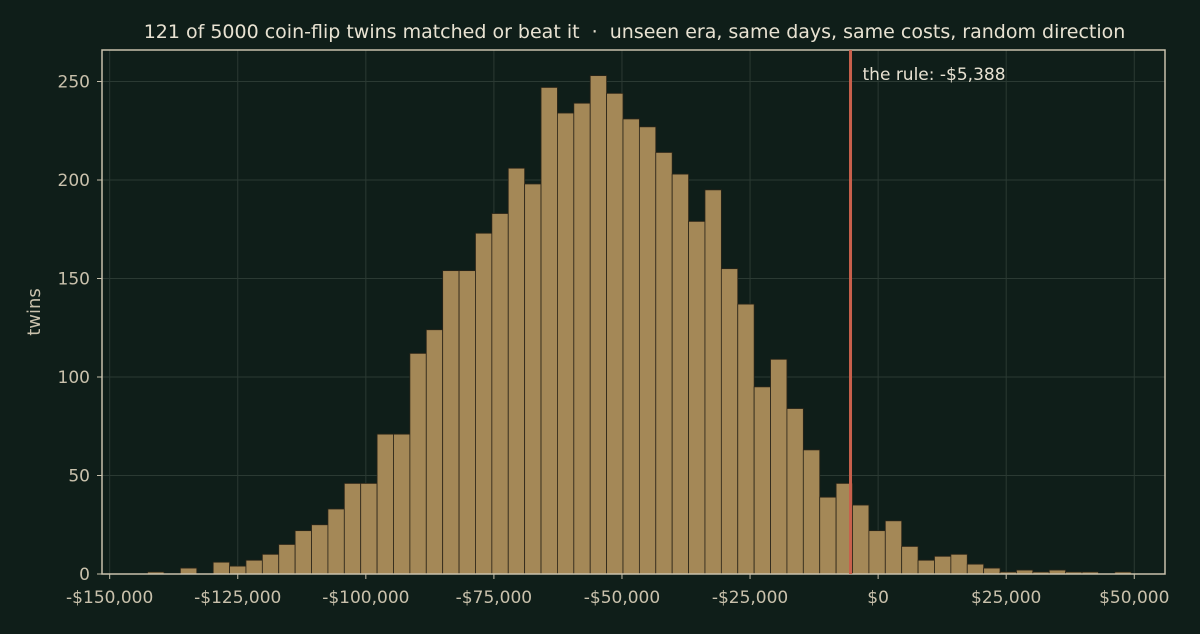 The image size is (1200, 634). I want to click on x-tick-label: $50,000, so click(1134, 598).